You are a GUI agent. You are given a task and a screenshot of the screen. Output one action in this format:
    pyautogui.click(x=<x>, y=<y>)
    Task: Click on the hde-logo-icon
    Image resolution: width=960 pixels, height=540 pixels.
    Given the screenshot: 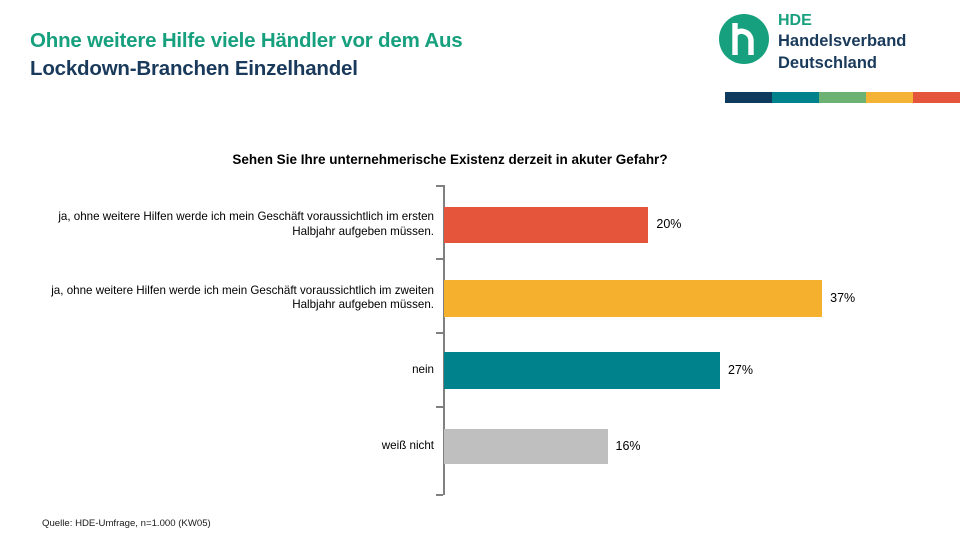 What is the action you would take?
    pyautogui.click(x=744, y=39)
    